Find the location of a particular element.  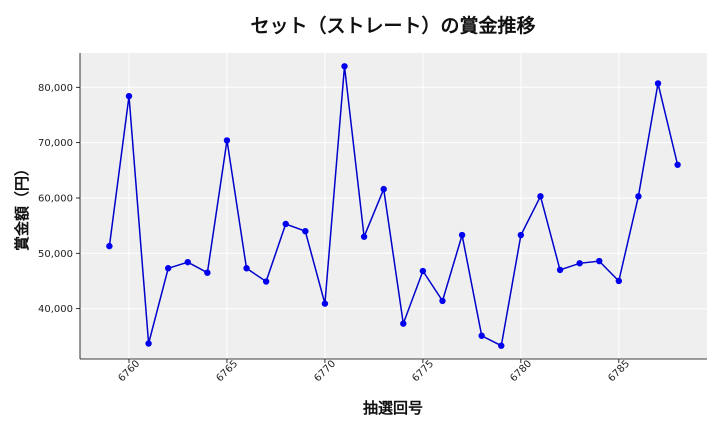

x-tick-label: 6785 is located at coordinates (619, 371).